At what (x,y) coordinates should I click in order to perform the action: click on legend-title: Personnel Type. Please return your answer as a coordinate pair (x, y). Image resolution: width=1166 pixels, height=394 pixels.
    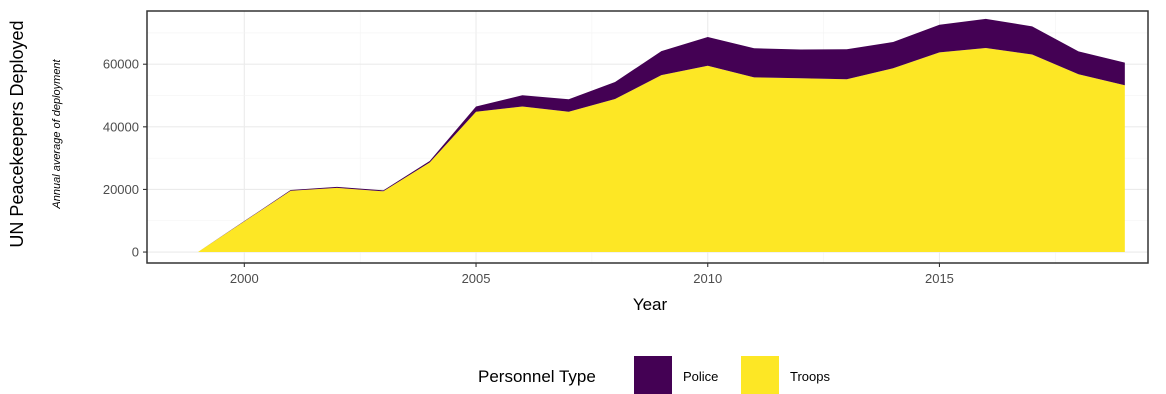
    Looking at the image, I should click on (537, 376).